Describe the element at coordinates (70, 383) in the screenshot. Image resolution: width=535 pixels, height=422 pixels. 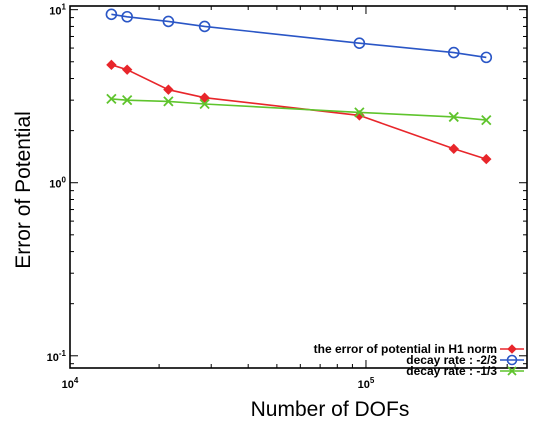
I see `x-tick-label: 10⁴` at that location.